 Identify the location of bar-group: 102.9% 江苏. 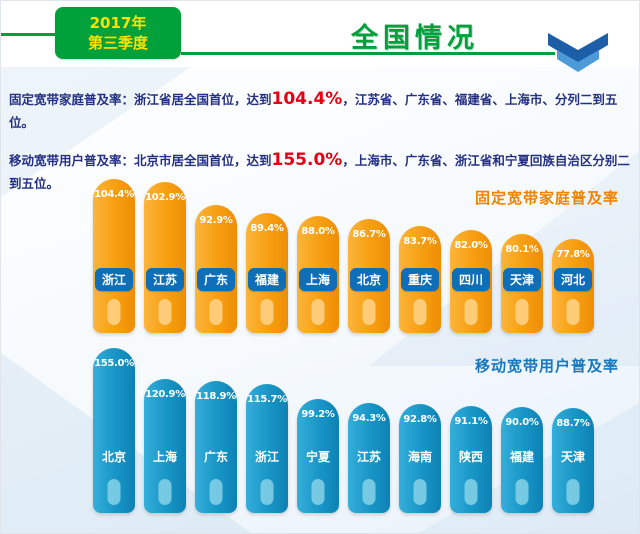
(165, 257).